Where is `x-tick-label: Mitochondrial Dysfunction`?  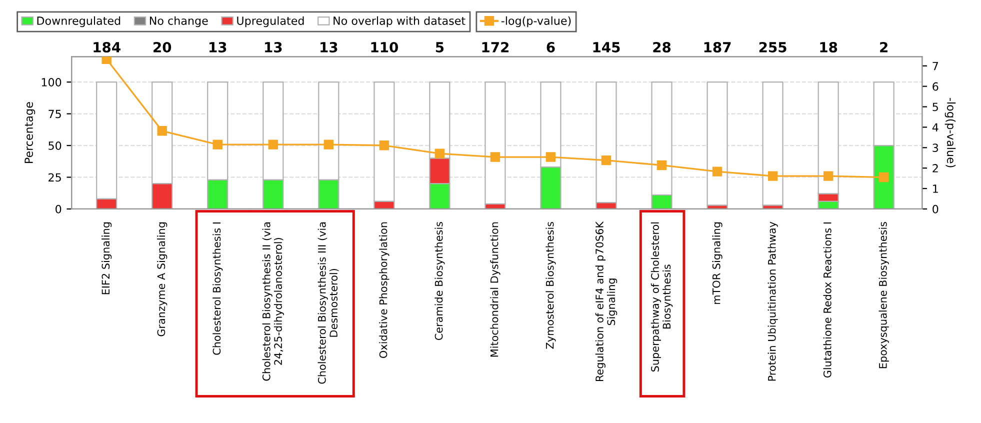 x-tick-label: Mitochondrial Dysfunction is located at coordinates (495, 289).